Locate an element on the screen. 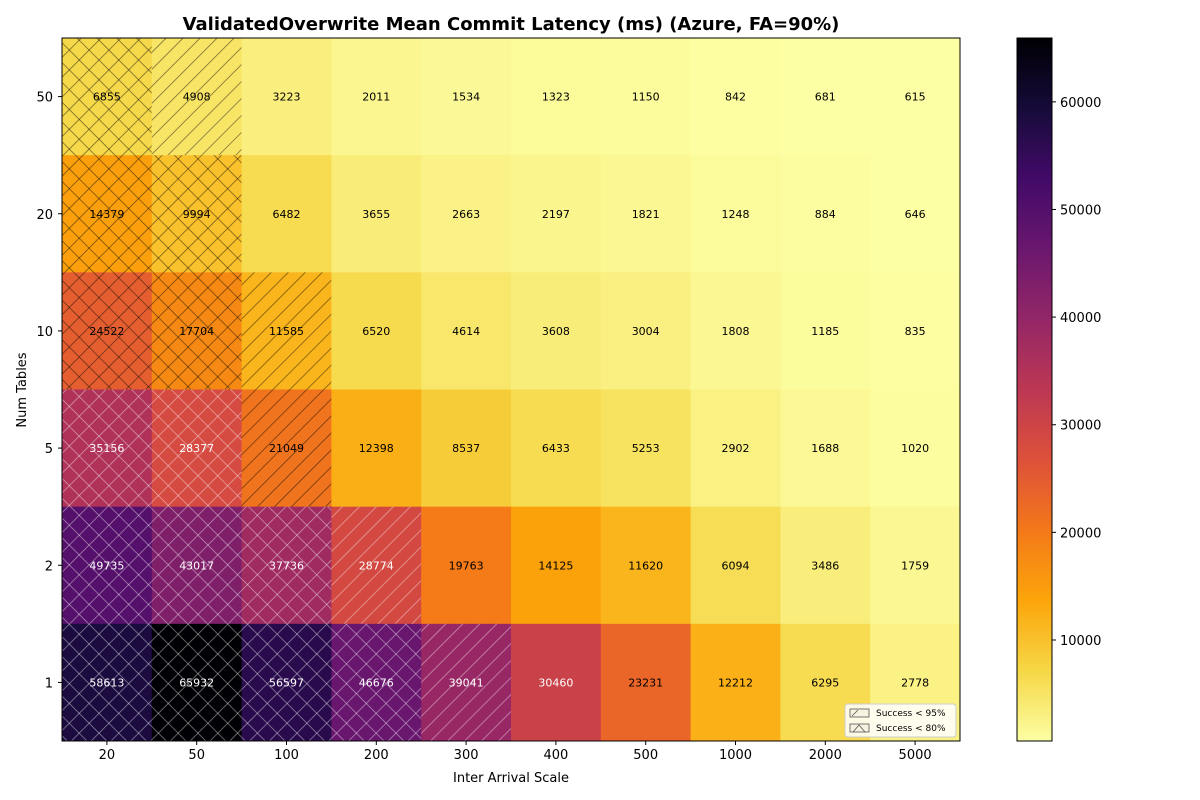  cell-value-label: 2197 is located at coordinates (556, 214).